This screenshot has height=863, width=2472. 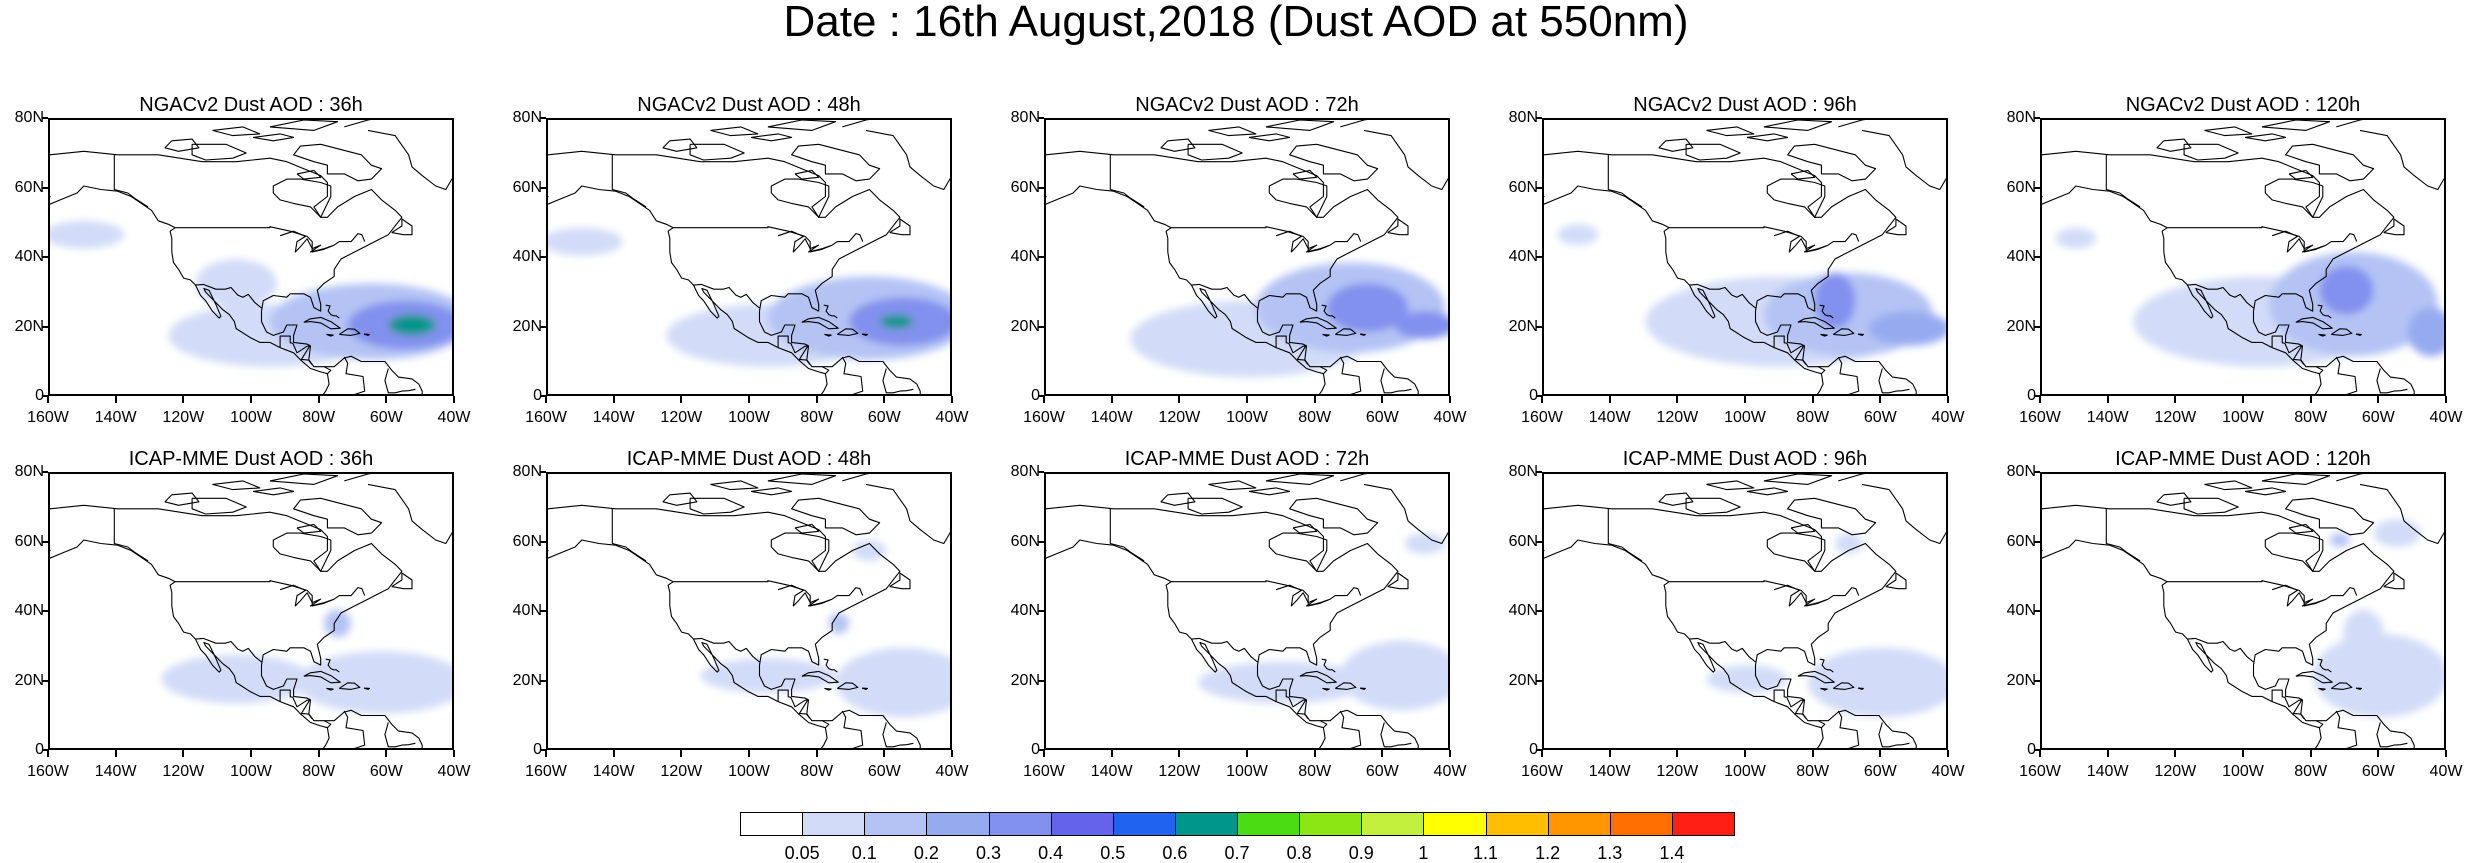 What do you see at coordinates (251, 459) in the screenshot?
I see `panel-title-icap-36: ICAP-MME Dust AOD : 36h` at bounding box center [251, 459].